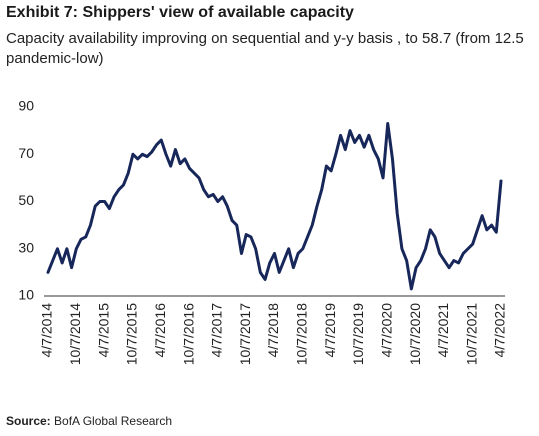  I want to click on x-tick-label: 4/7/2014, so click(47, 330).